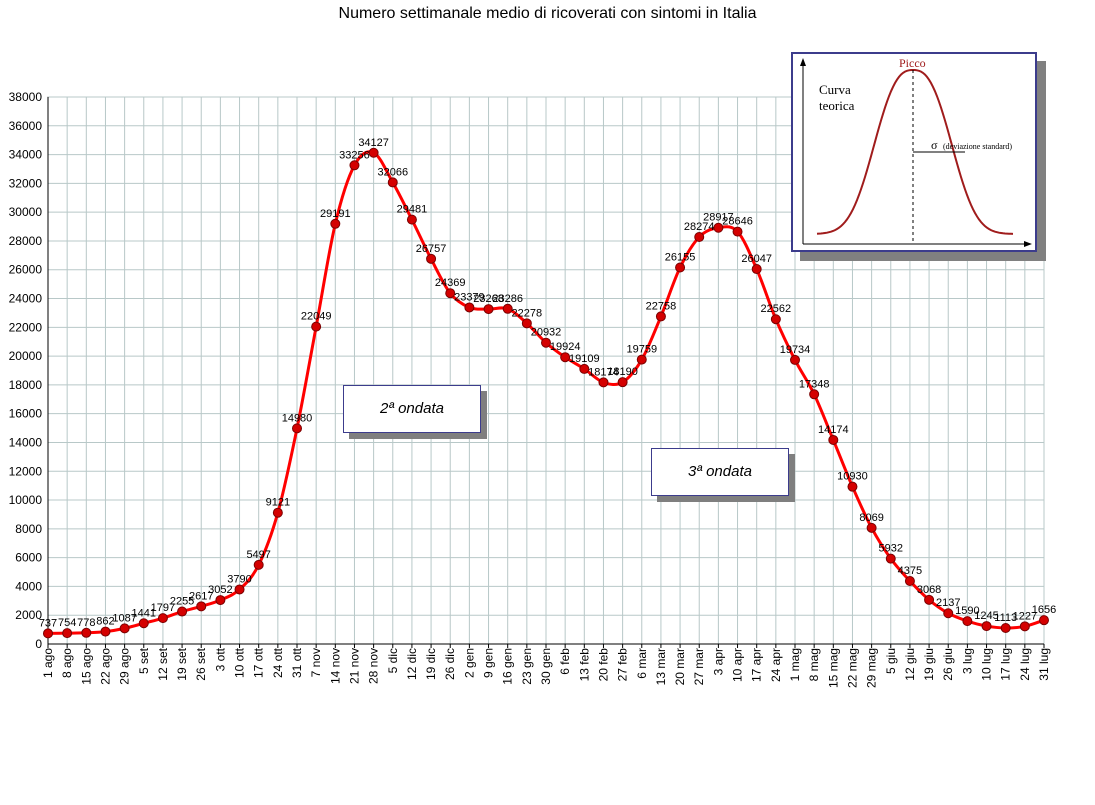  What do you see at coordinates (776, 665) in the screenshot?
I see `x-tick-label: 24 apr` at bounding box center [776, 665].